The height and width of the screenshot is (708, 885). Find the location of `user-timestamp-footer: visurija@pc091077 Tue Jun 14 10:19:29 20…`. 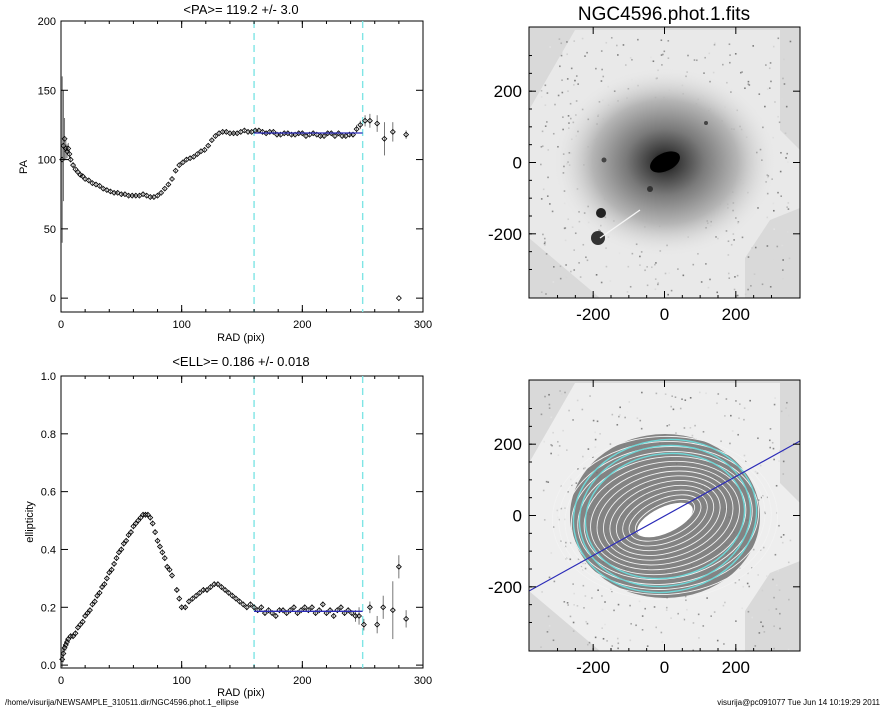

user-timestamp-footer: visurija@pc091077 Tue Jun 14 10:19:29 20… is located at coordinates (798, 702).